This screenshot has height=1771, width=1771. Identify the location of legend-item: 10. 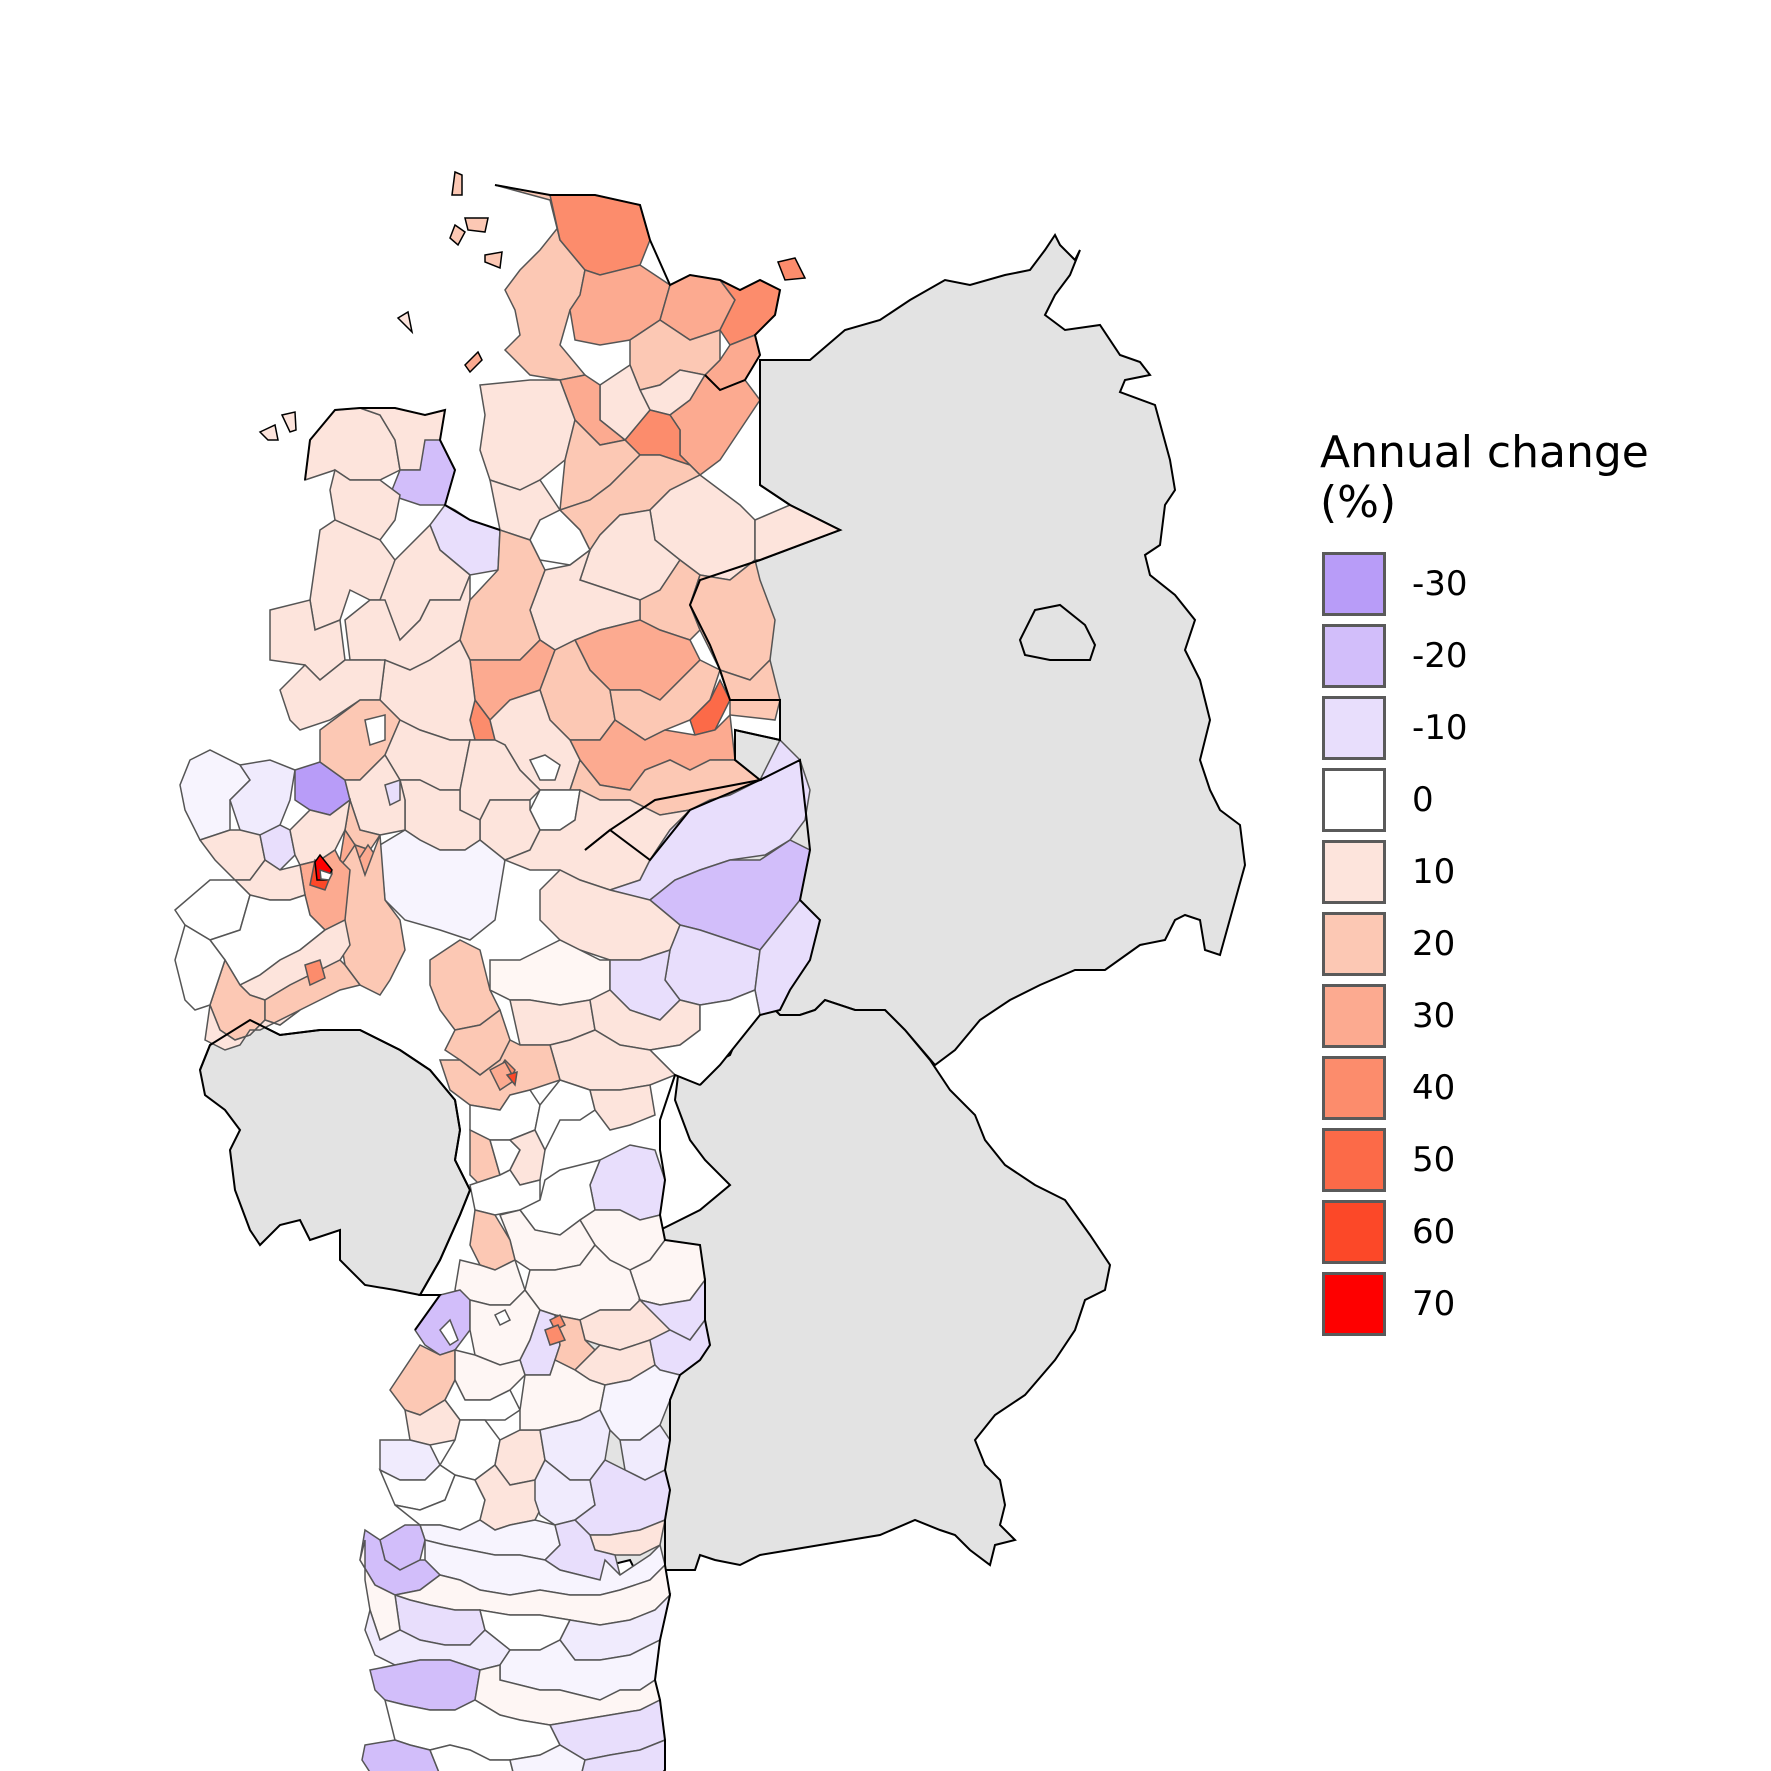
(1520, 872).